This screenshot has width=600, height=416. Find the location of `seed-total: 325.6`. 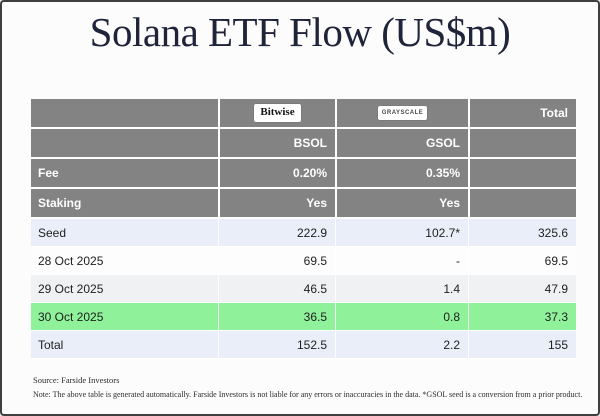

seed-total: 325.6 is located at coordinates (522, 232).